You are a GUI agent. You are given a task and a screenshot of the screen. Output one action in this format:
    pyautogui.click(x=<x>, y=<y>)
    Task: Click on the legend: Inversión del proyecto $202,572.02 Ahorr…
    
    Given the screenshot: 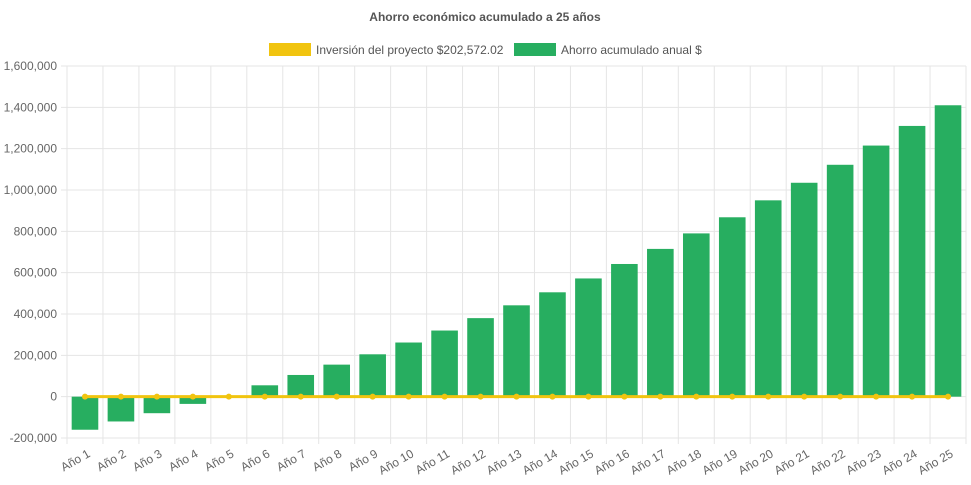 What is the action you would take?
    pyautogui.click(x=485, y=50)
    